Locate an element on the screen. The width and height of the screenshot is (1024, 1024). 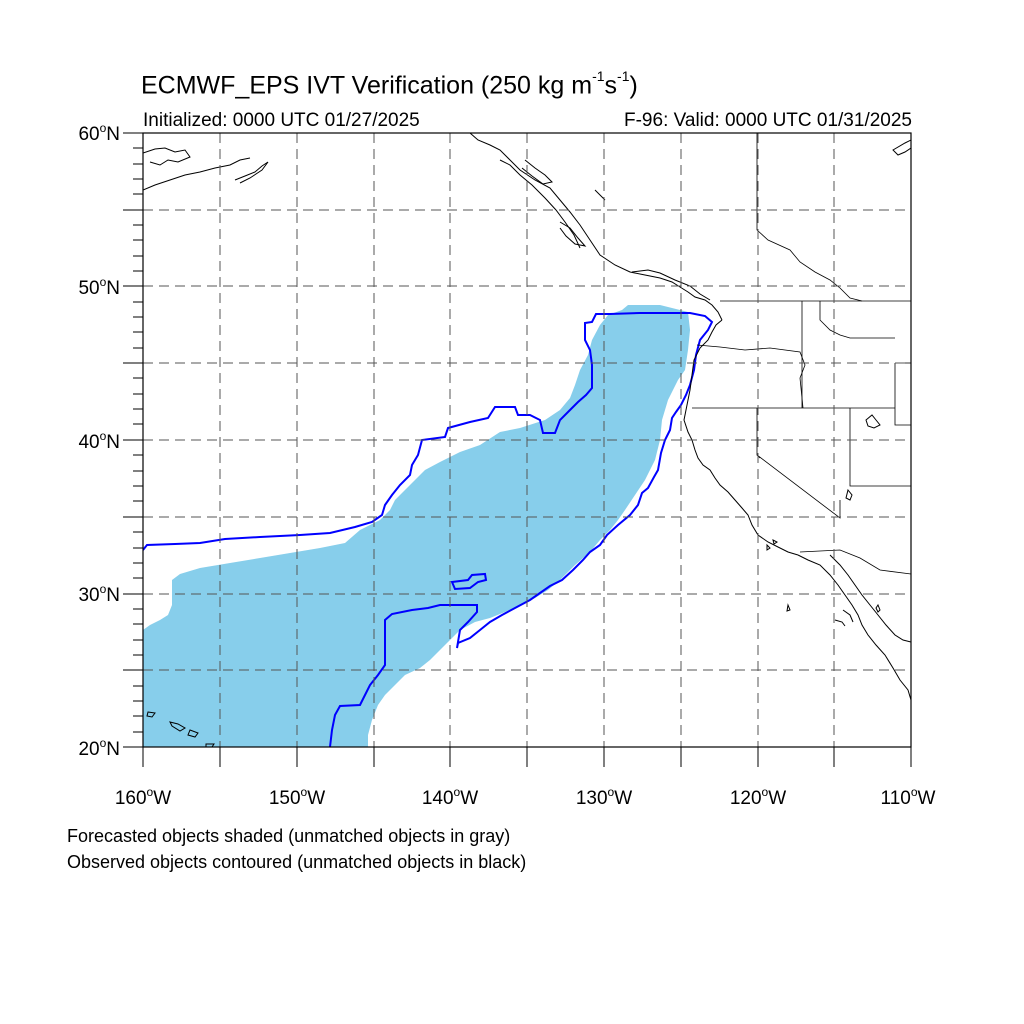
observed-ivt-contour-small is located at coordinates (469, 581).